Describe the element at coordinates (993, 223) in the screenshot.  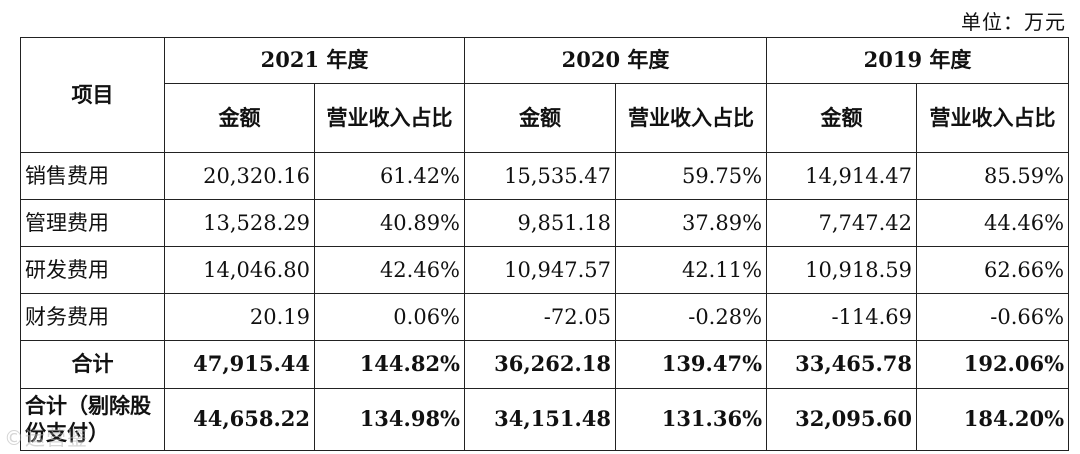
I see `cell-ratio: 44.46%` at that location.